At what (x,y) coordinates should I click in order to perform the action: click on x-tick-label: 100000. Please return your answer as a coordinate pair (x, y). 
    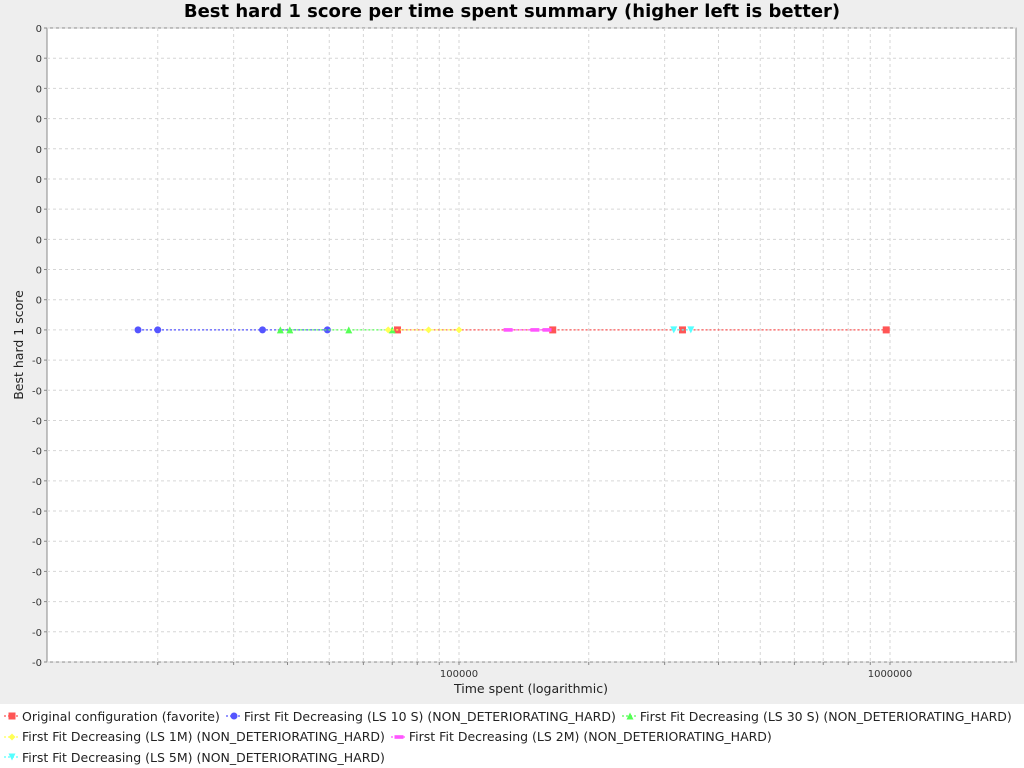
    Looking at the image, I should click on (459, 674).